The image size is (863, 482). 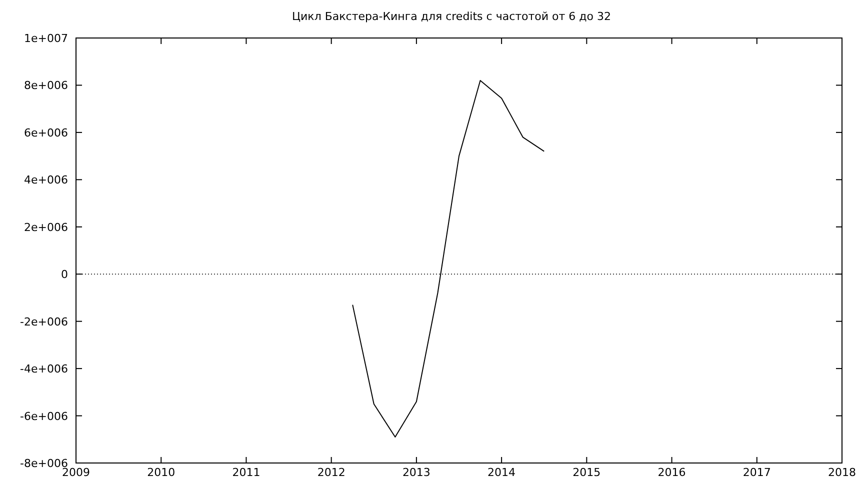 What do you see at coordinates (672, 472) in the screenshot?
I see `x-tick-label: 2016` at bounding box center [672, 472].